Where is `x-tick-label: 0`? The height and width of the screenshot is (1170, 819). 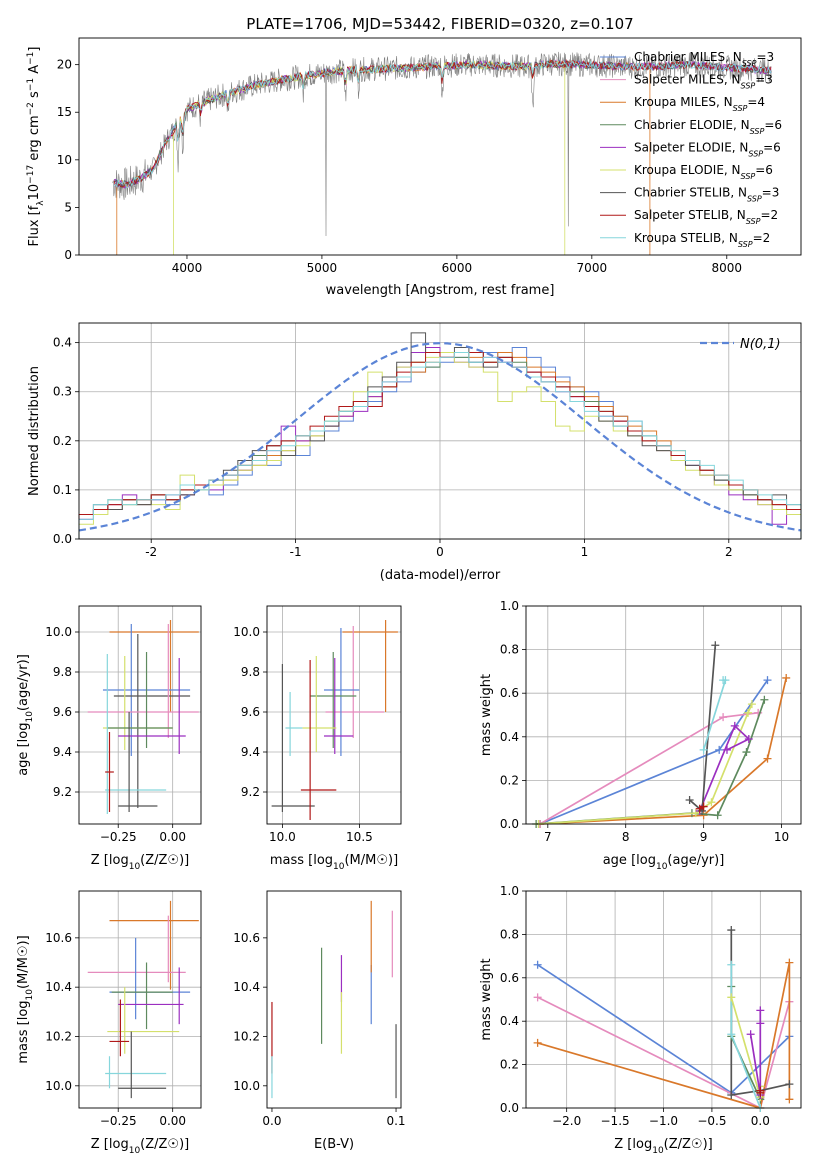
x-tick-label: 0 is located at coordinates (440, 552).